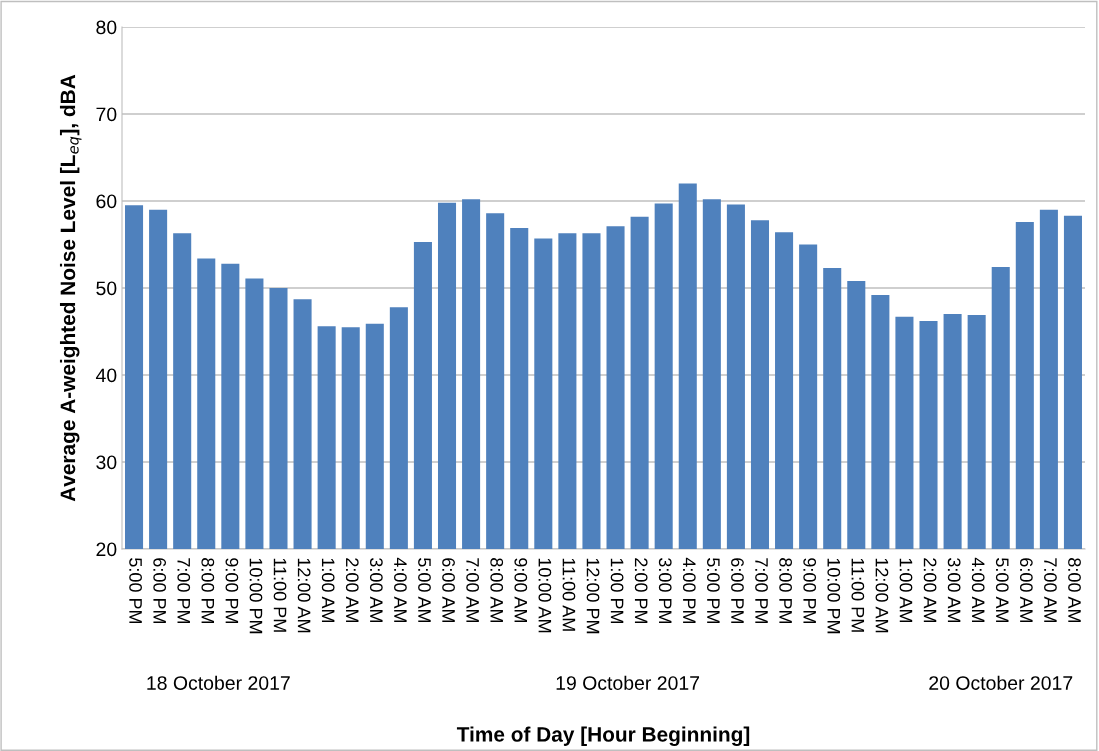 Image resolution: width=1099 pixels, height=751 pixels. Describe the element at coordinates (106, 114) in the screenshot. I see `y-tick-label: 70` at that location.